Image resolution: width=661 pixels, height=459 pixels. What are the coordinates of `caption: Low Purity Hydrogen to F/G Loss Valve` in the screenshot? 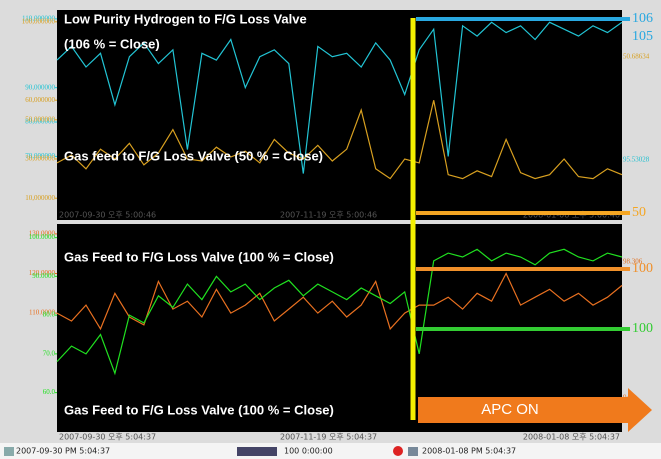 It's located at (185, 18).